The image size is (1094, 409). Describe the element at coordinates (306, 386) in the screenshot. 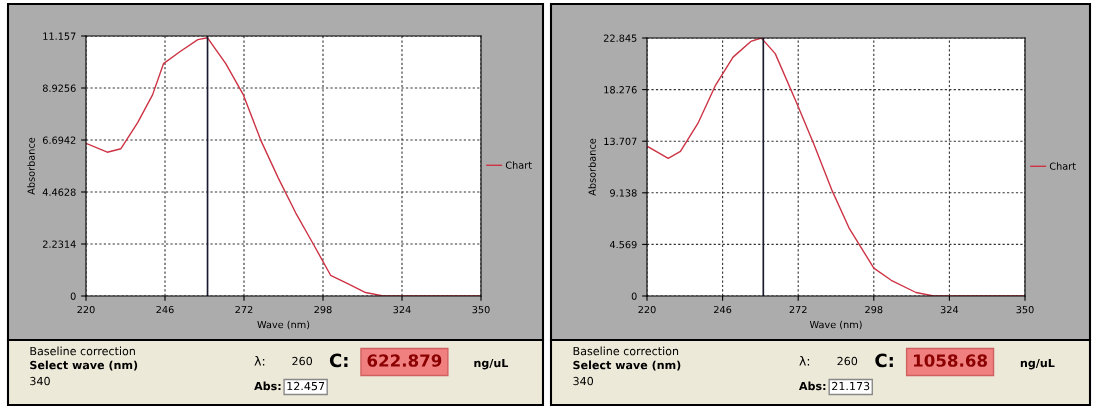

I see `text: 12.457` at that location.